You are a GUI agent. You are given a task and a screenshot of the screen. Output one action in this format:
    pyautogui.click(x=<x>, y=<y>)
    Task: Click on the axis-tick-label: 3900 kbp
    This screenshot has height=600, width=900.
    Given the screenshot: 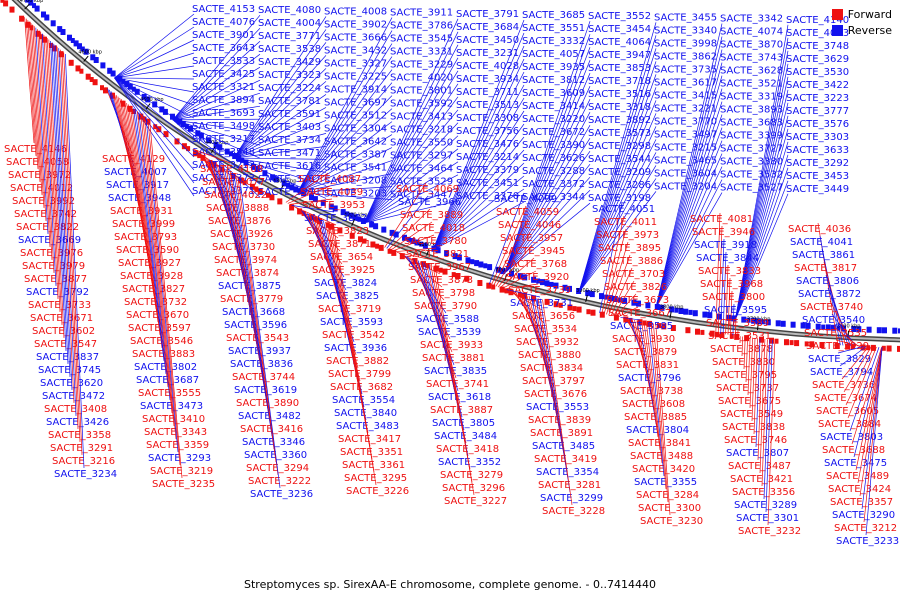 What is the action you would take?
    pyautogui.click(x=588, y=291)
    